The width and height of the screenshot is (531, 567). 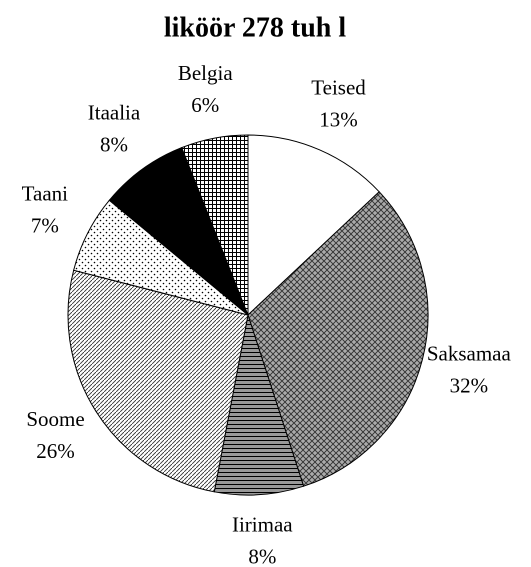 I want to click on slice-label: Itaalia, so click(x=114, y=112).